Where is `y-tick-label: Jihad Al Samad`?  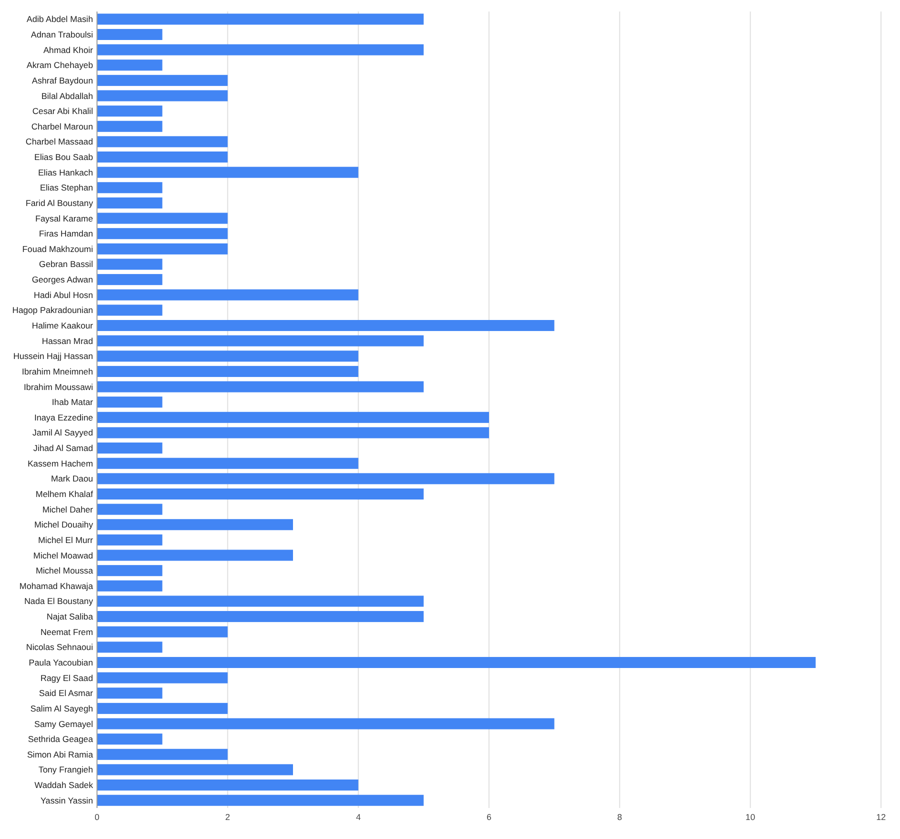 y-tick-label: Jihad Al Samad is located at coordinates (63, 448).